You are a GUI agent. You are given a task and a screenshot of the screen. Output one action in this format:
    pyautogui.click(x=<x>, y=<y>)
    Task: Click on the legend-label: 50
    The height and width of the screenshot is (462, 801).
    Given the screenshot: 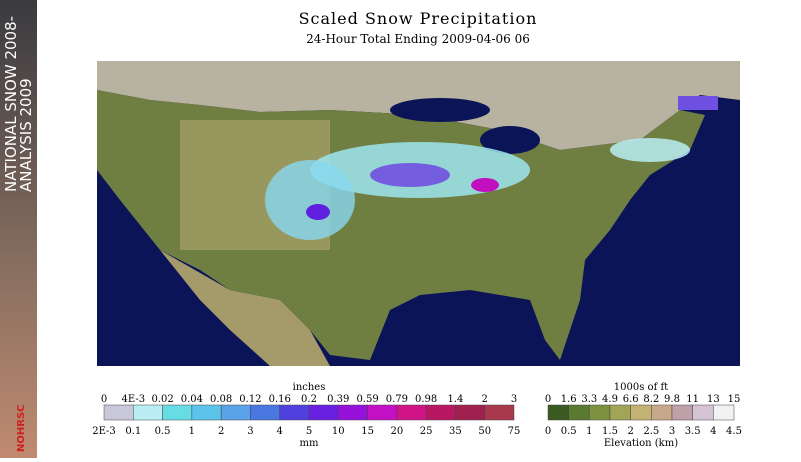 What is the action you would take?
    pyautogui.click(x=484, y=431)
    